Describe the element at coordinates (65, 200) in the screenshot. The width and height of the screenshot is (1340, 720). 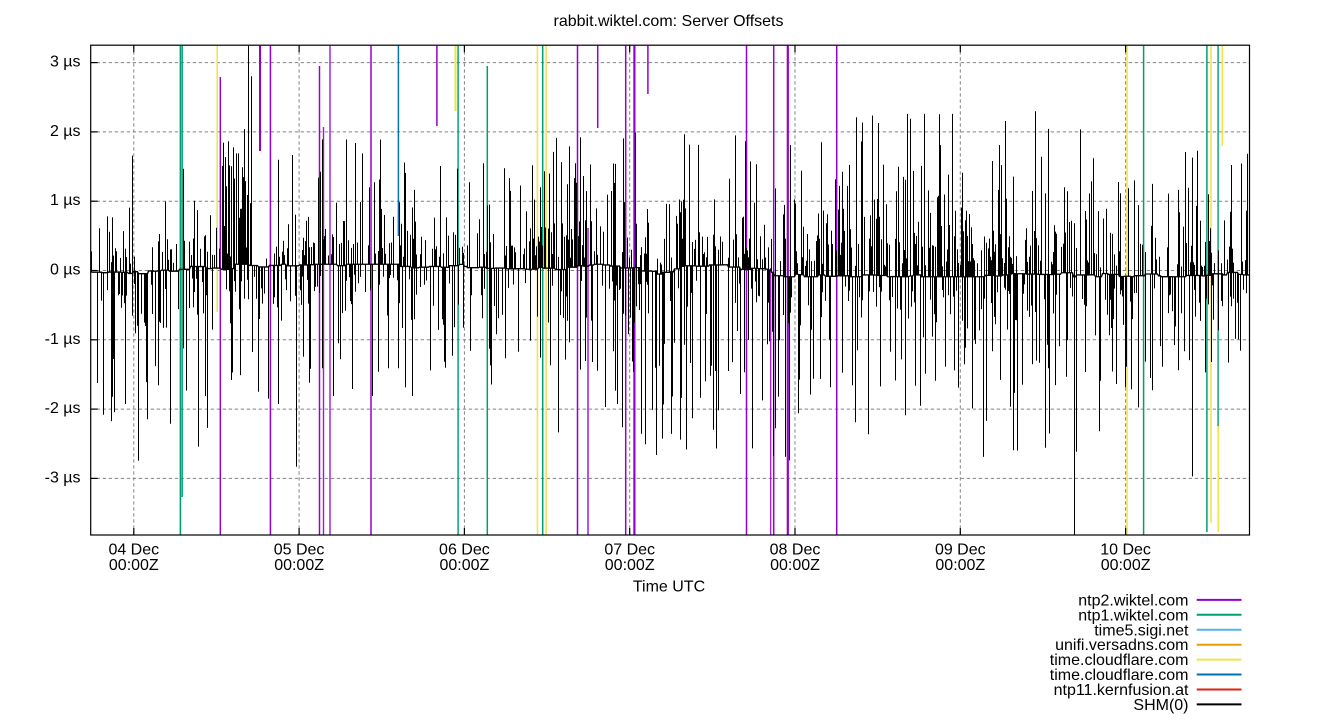
I see `svg-text: 1 µs` at that location.